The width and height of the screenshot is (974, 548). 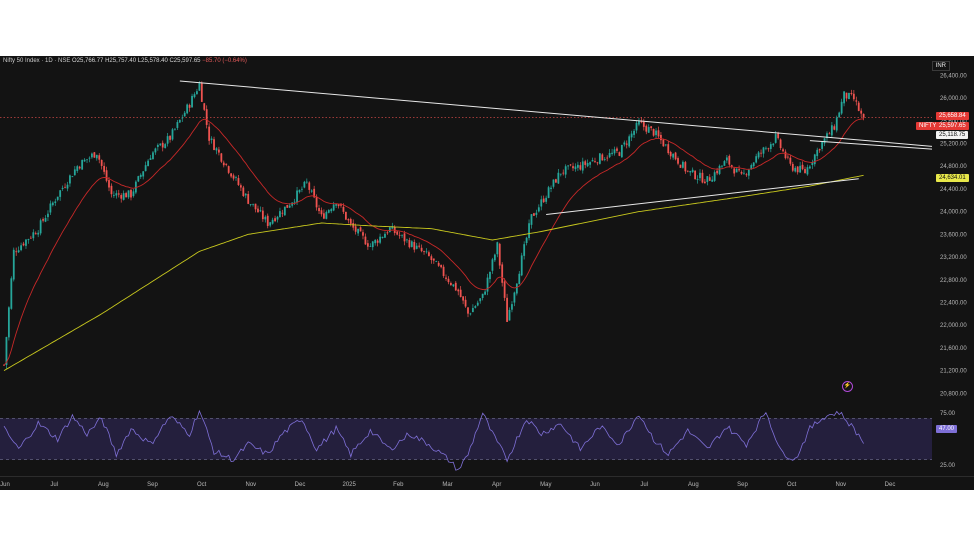 I want to click on x-tick-label: 2025, so click(x=349, y=485).